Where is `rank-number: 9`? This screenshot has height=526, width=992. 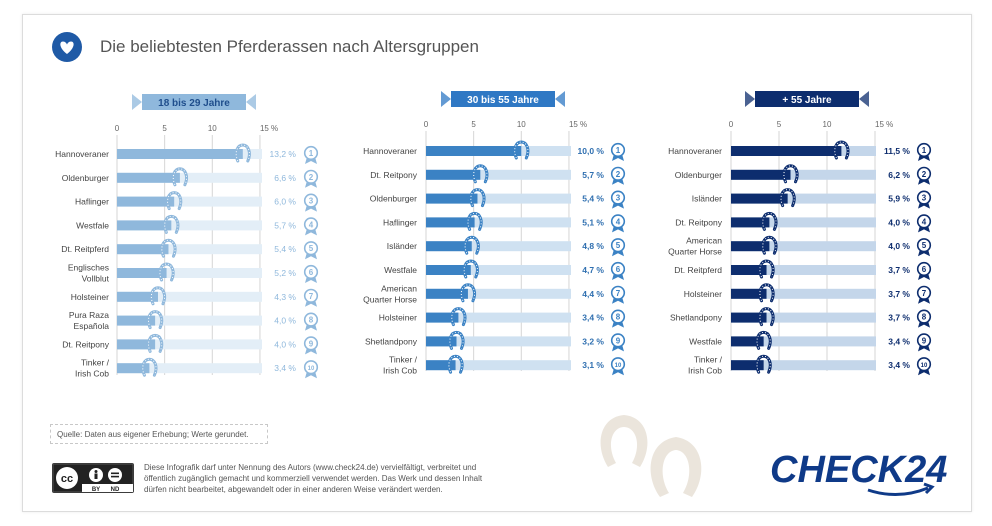
rank-number: 9 is located at coordinates (311, 343).